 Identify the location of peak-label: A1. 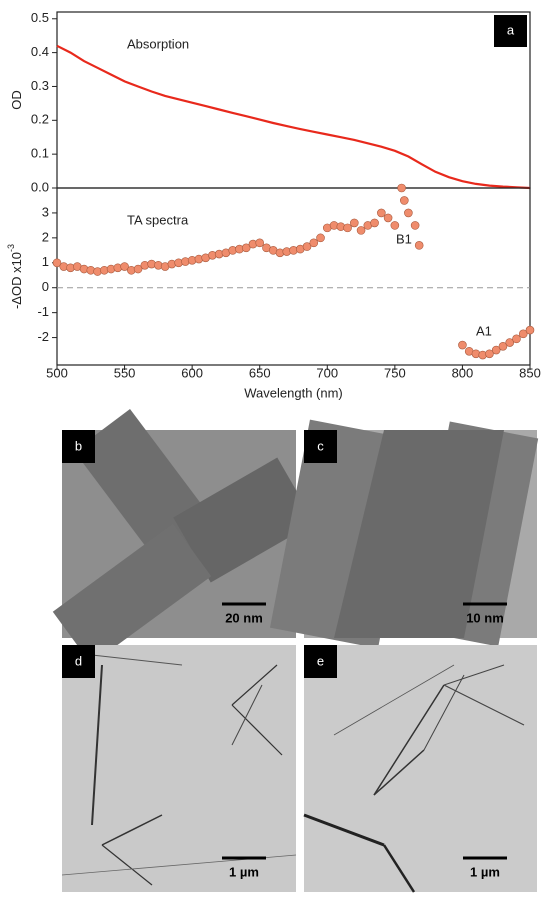
(484, 330).